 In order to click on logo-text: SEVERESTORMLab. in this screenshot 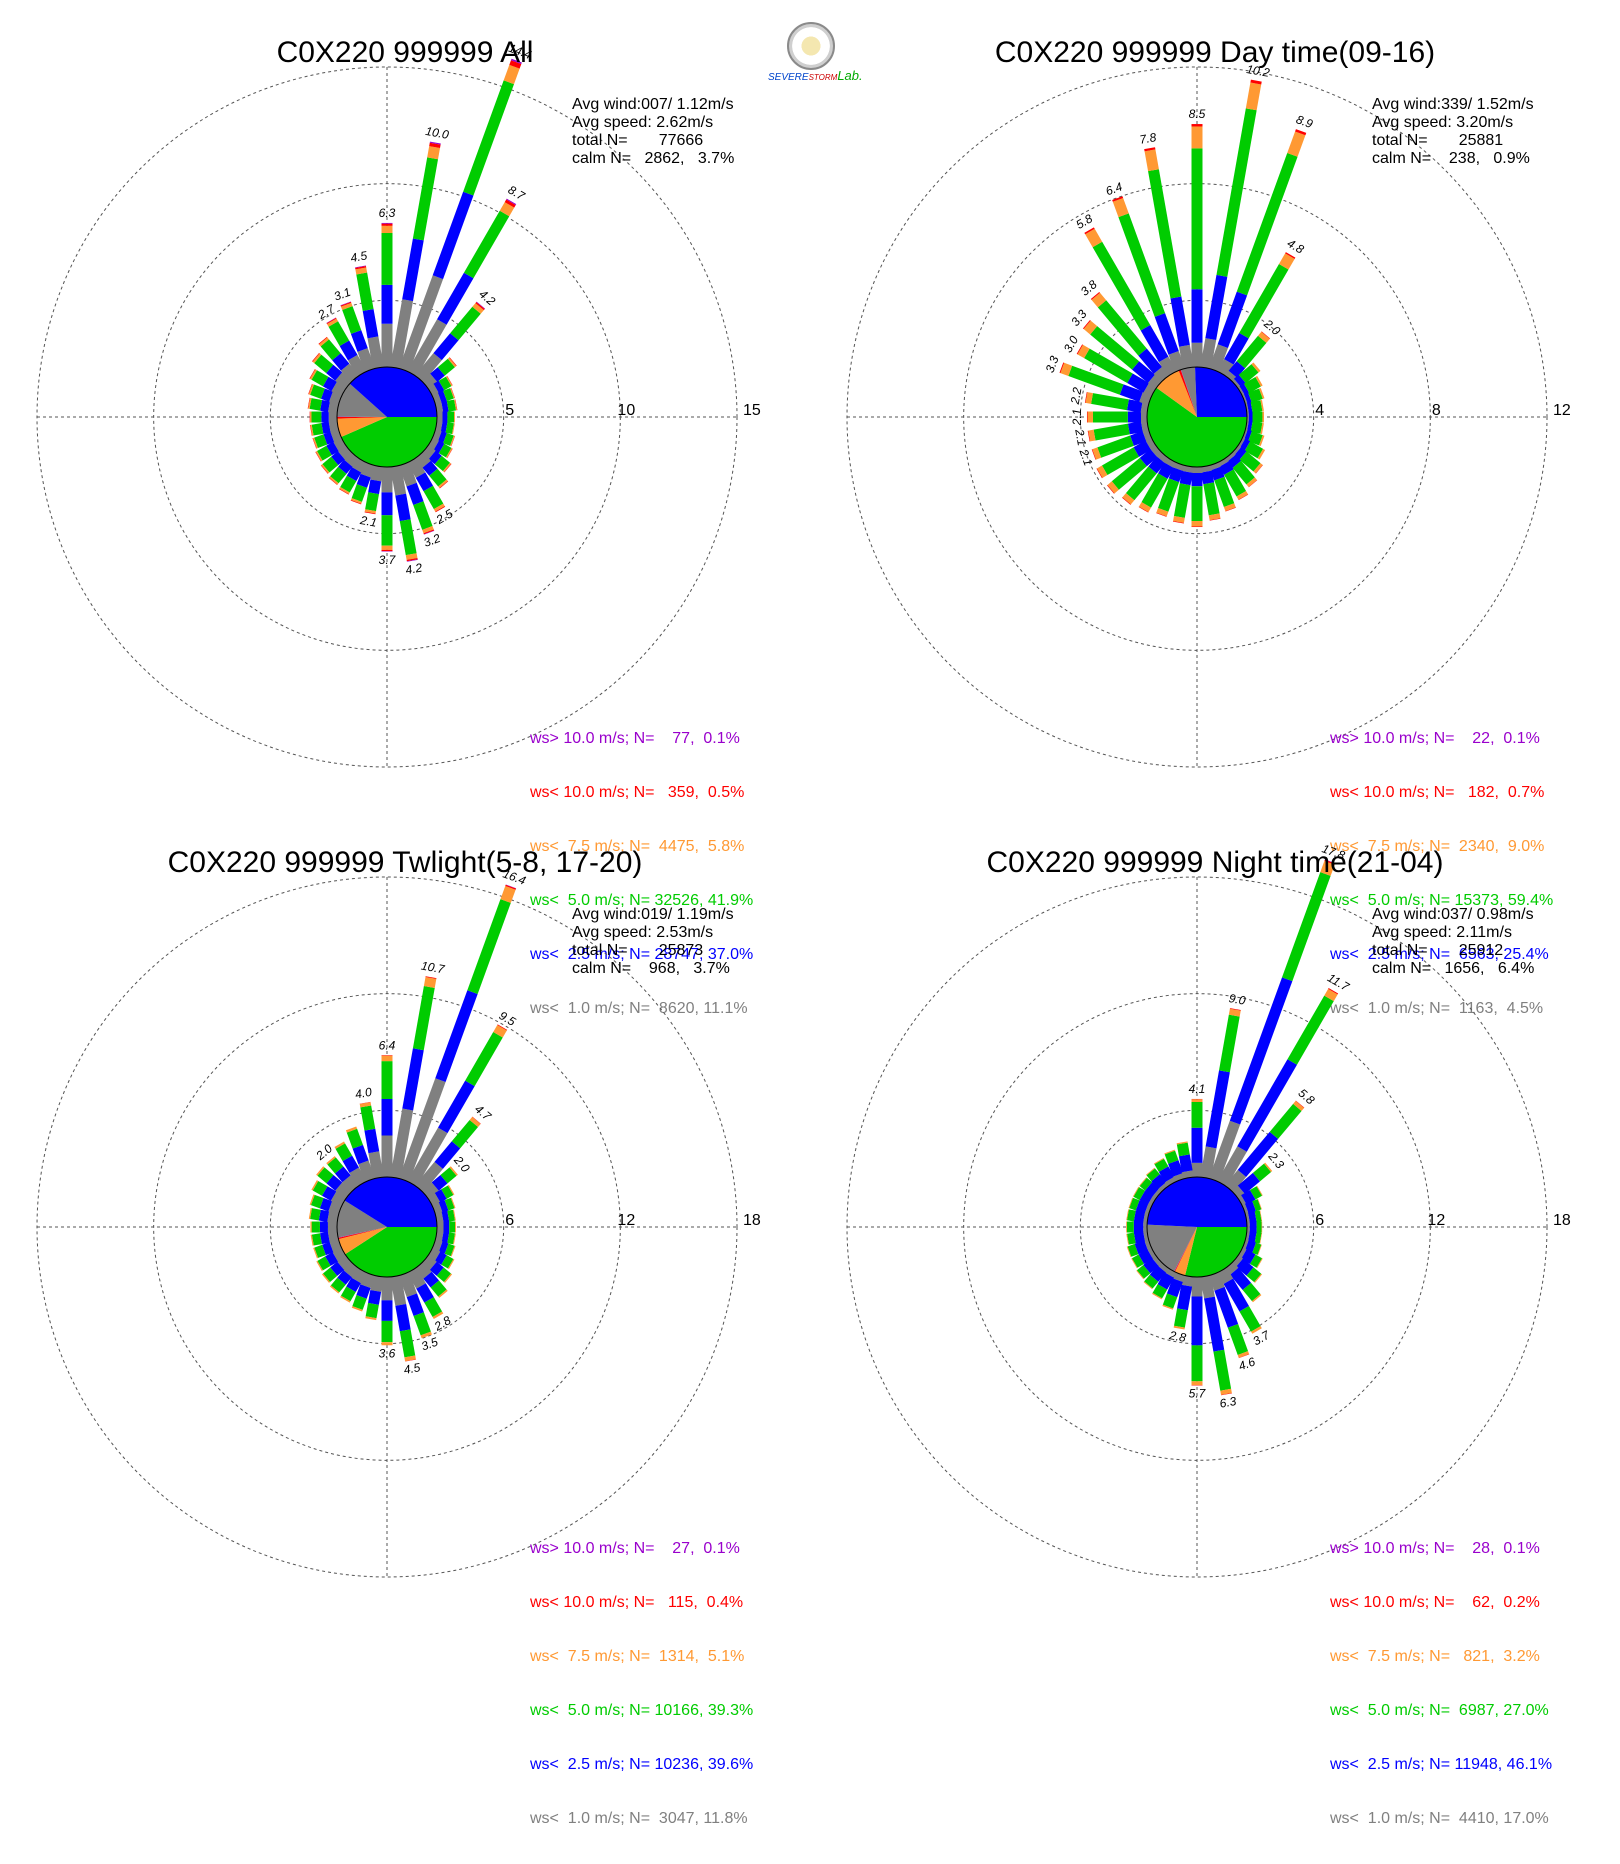, I will do `click(815, 75)`.